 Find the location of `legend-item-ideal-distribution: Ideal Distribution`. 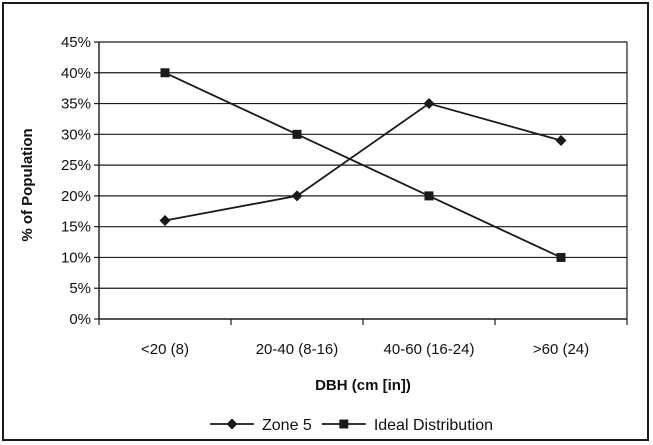

legend-item-ideal-distribution: Ideal Distribution is located at coordinates (407, 425).